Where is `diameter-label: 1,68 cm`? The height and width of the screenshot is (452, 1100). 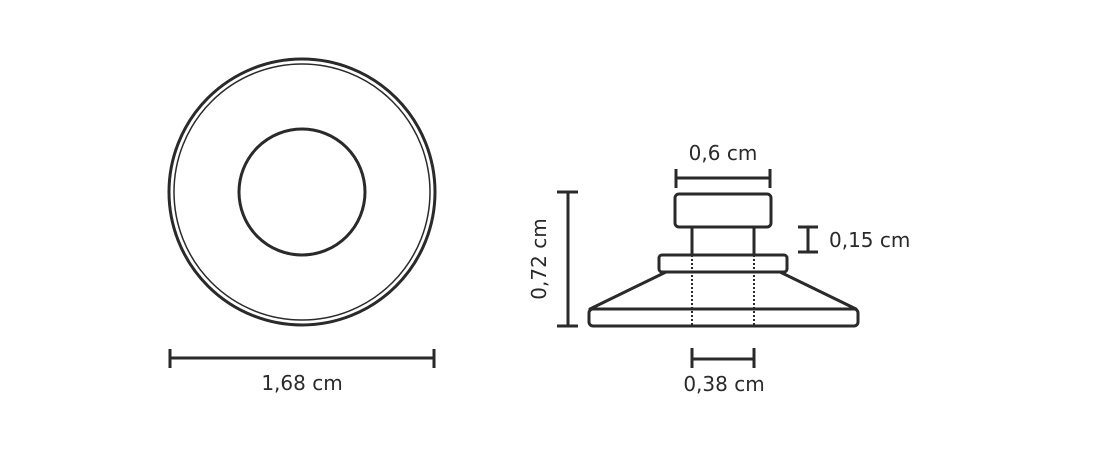 diameter-label: 1,68 cm is located at coordinates (301, 383).